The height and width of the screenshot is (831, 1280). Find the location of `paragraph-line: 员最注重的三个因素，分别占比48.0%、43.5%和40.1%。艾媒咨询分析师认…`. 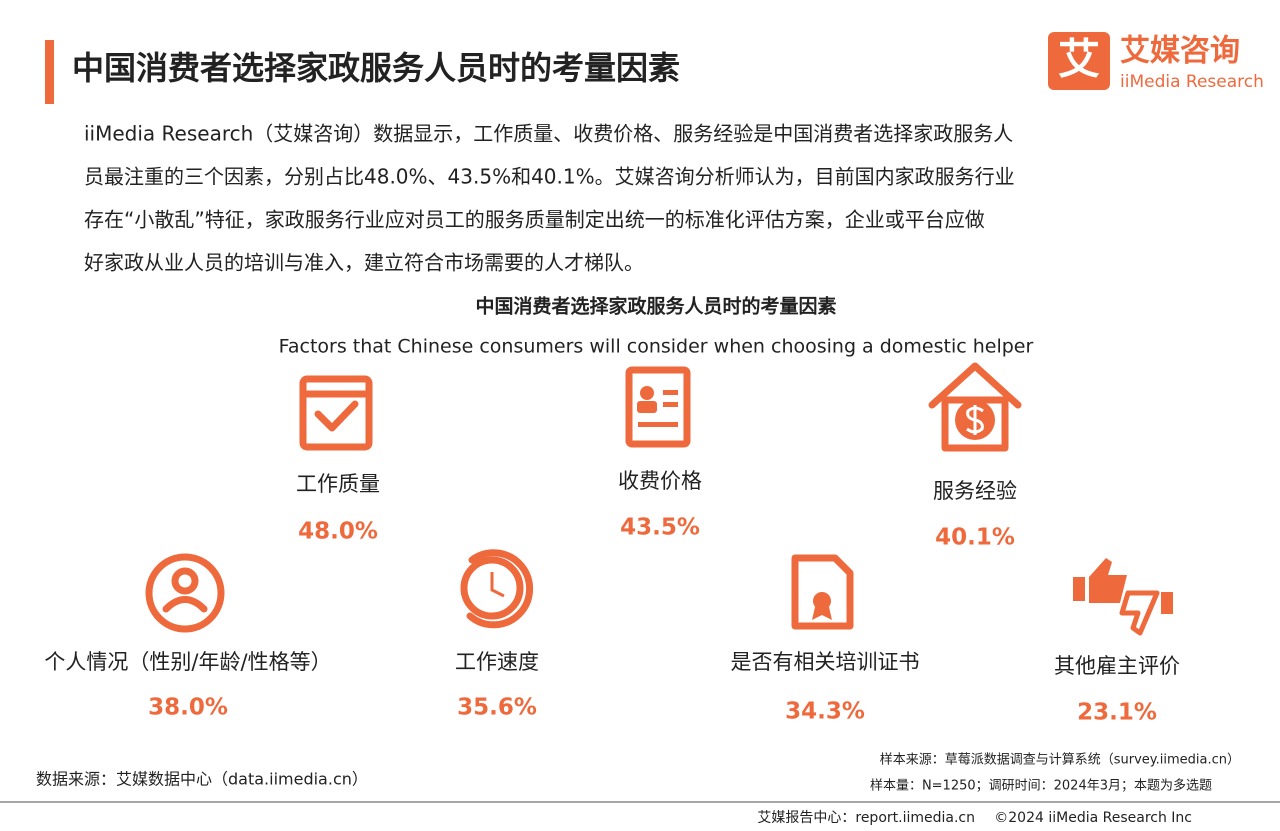

paragraph-line: 员最注重的三个因素，分别占比48.0%、43.5%和40.1%。艾媒咨询分析师认… is located at coordinates (549, 177).